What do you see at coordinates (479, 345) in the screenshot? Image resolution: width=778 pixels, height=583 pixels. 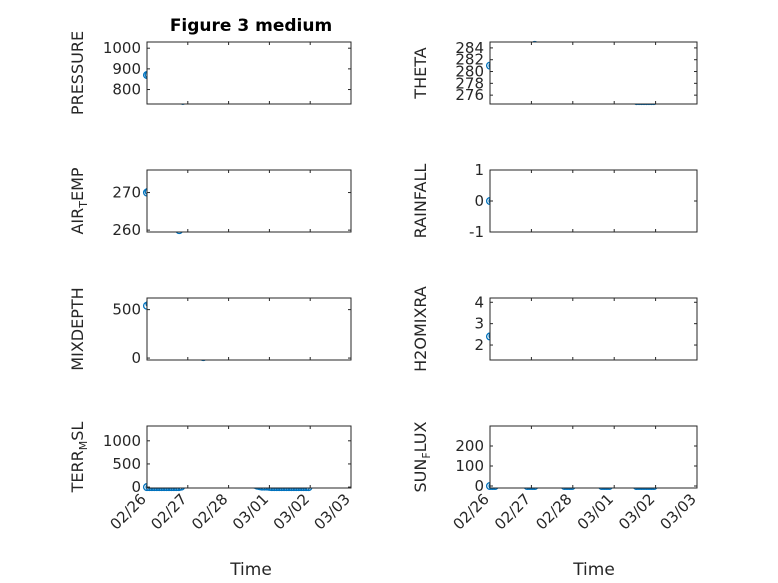 I see `h2omixra-ytick-label: 2` at bounding box center [479, 345].